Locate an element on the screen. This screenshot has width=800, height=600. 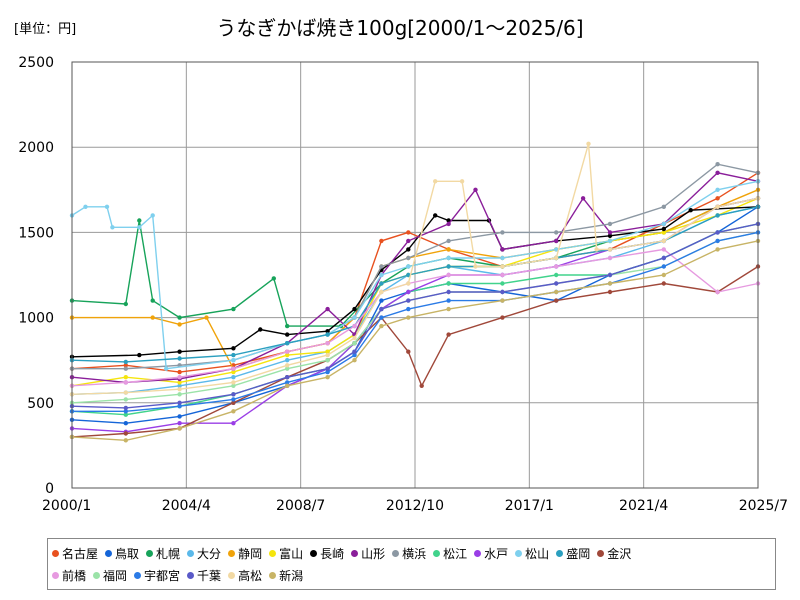
y-tick-label: 2000 is located at coordinates (36, 148).